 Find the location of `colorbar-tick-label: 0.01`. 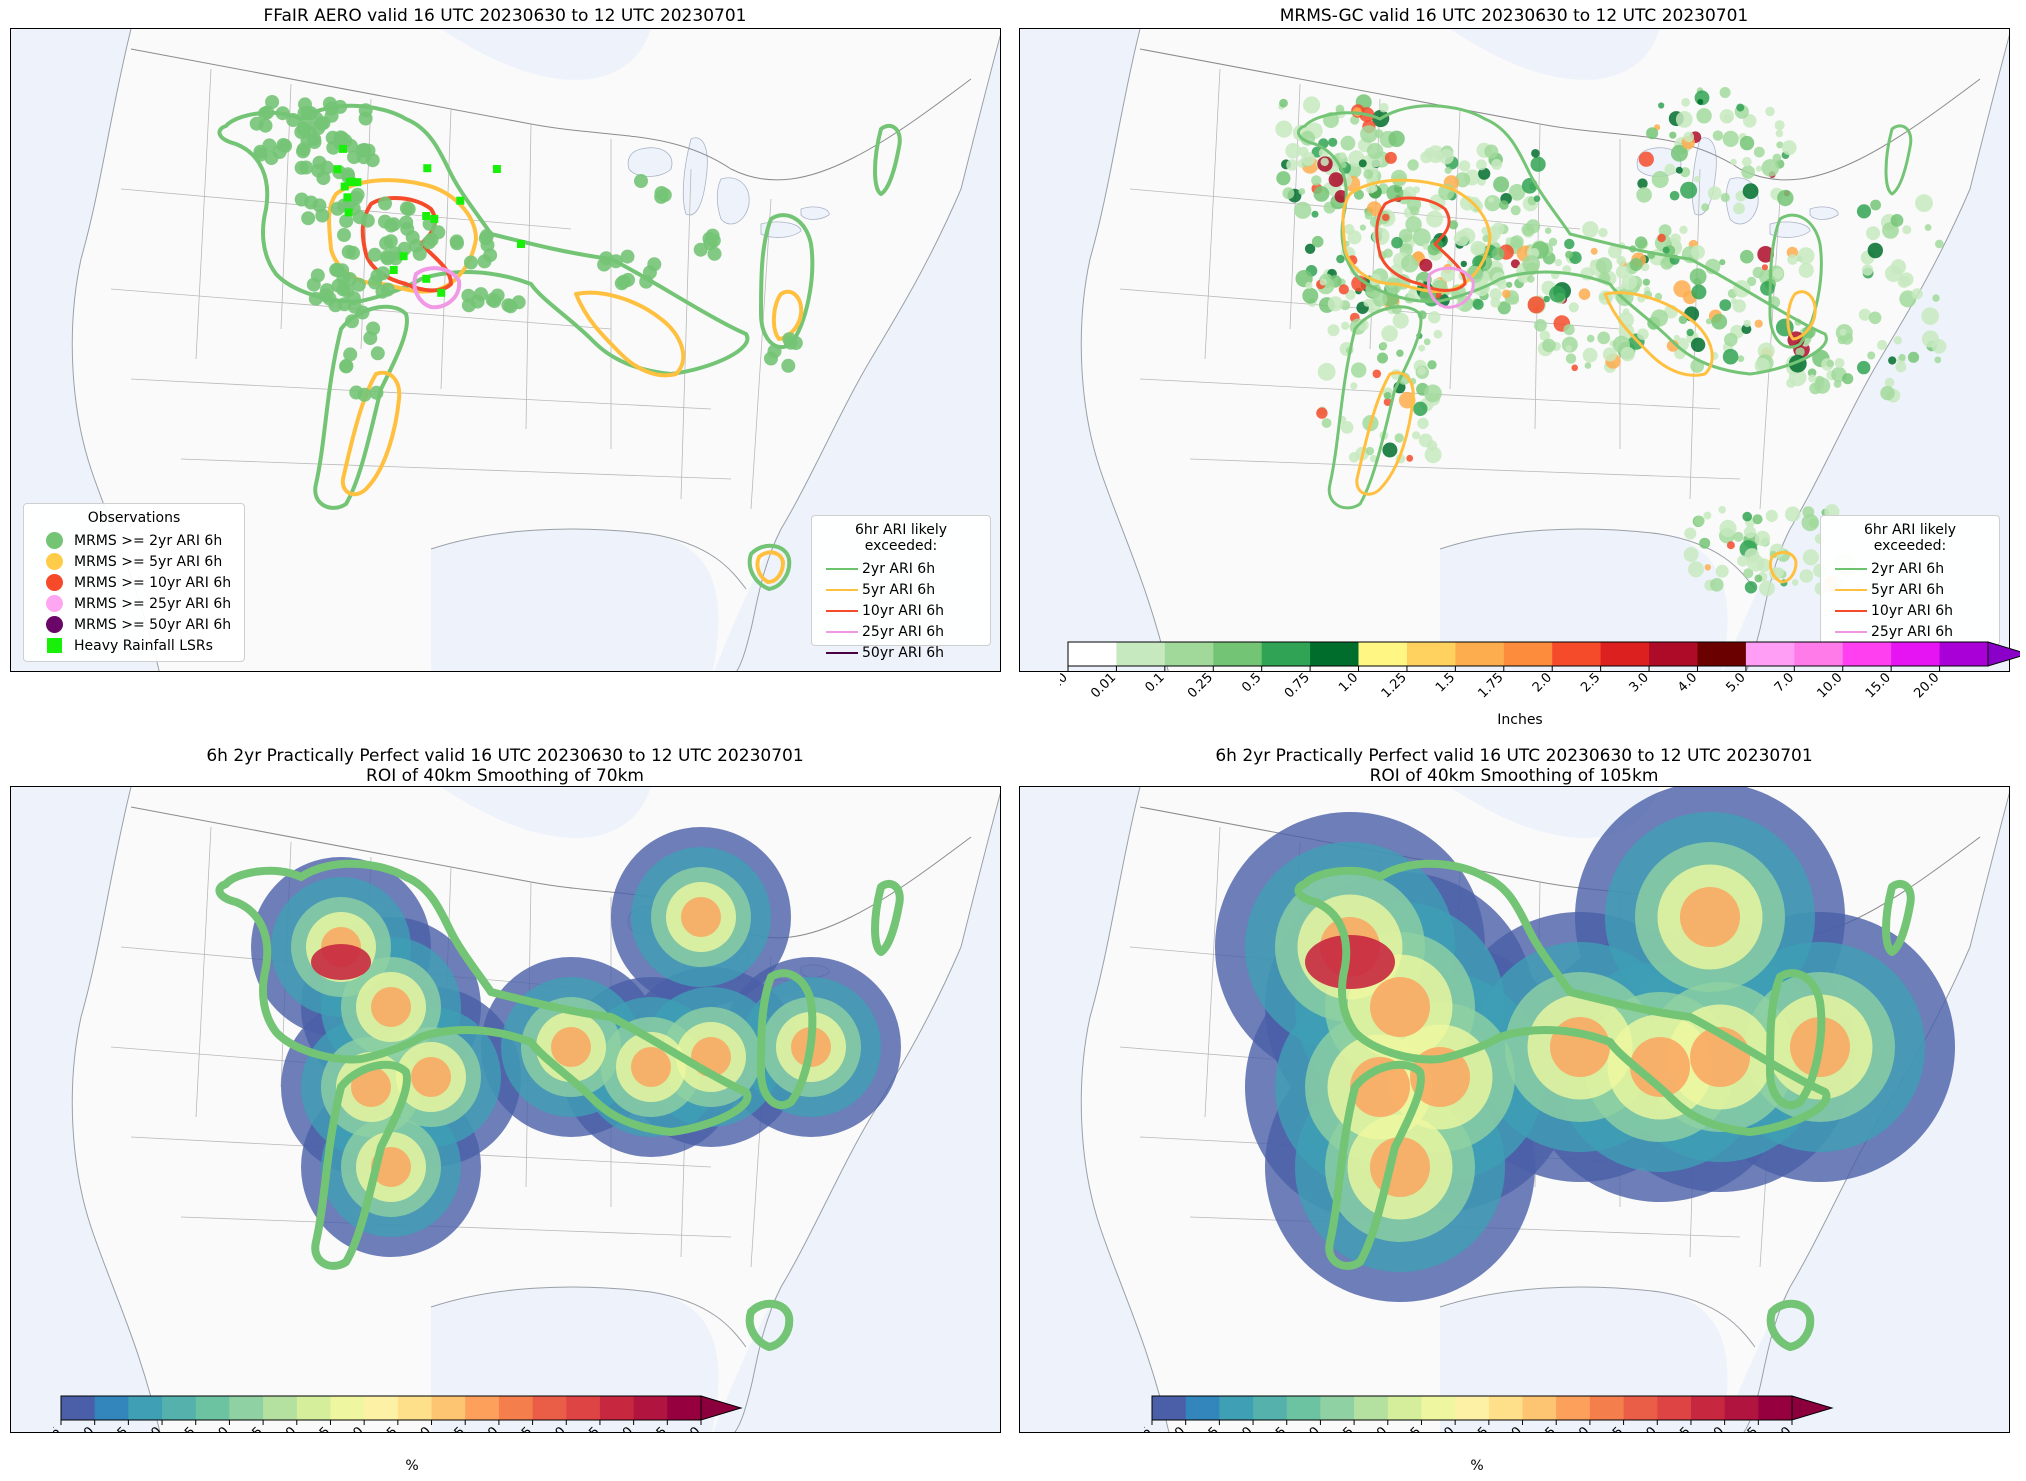

colorbar-tick-label: 0.01 is located at coordinates (1103, 685).